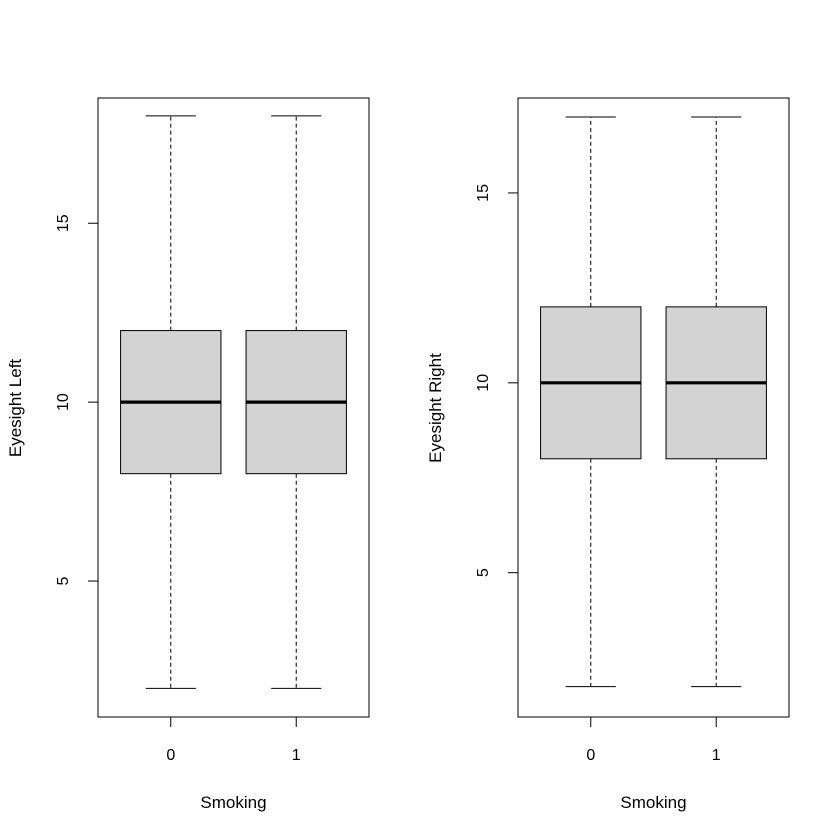  I want to click on y-axis-title: Eyesight Left, so click(15, 408).